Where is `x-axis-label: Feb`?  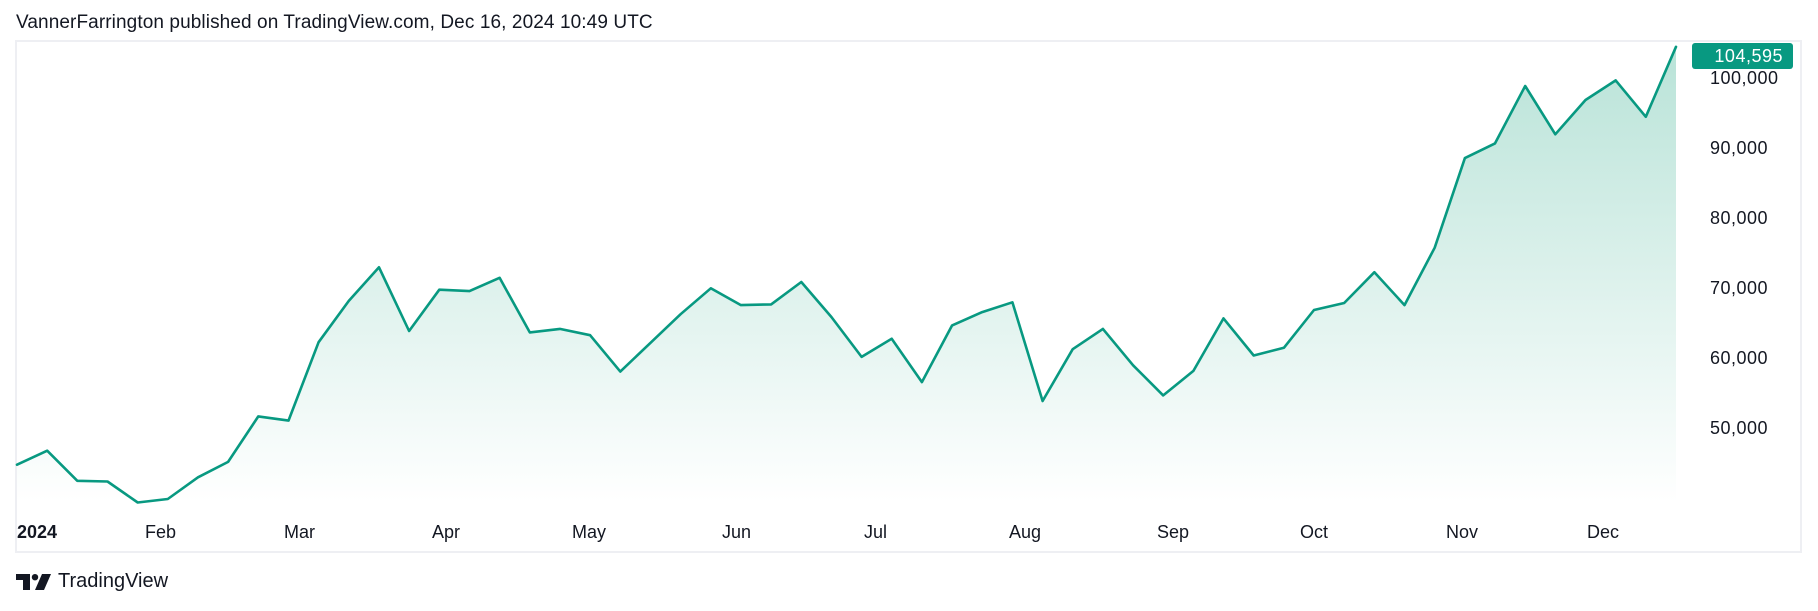 x-axis-label: Feb is located at coordinates (161, 532).